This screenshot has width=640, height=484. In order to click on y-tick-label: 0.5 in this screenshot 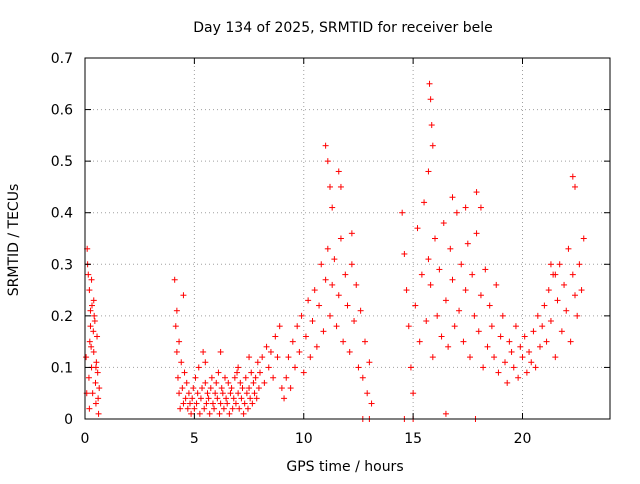, I will do `click(62, 162)`.